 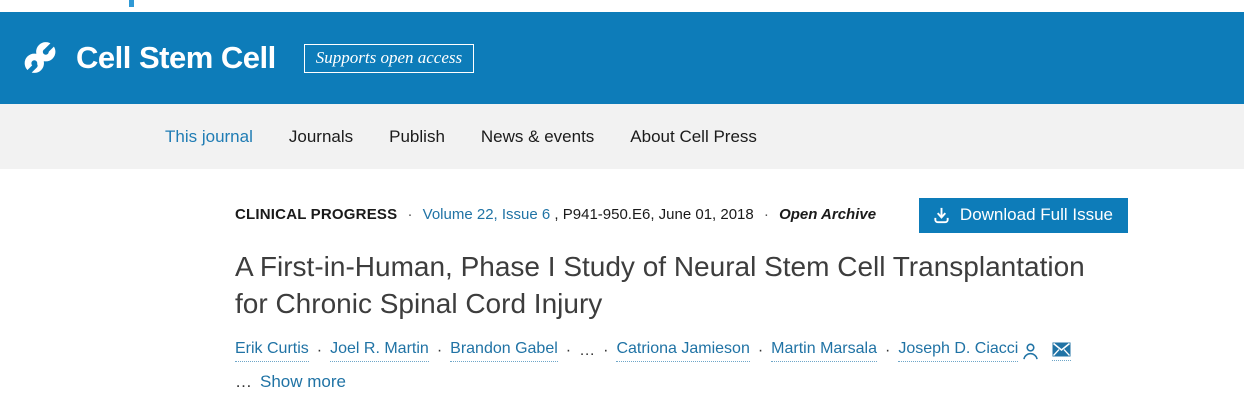 I want to click on show-more-link: Show more, so click(x=303, y=382).